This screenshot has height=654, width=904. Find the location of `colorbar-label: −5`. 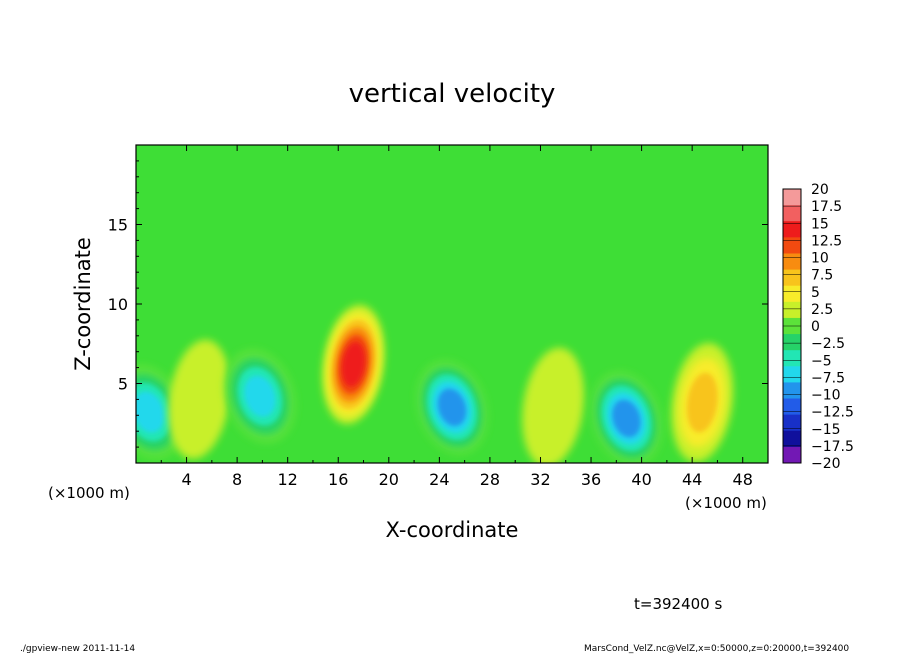

colorbar-label: −5 is located at coordinates (821, 361).